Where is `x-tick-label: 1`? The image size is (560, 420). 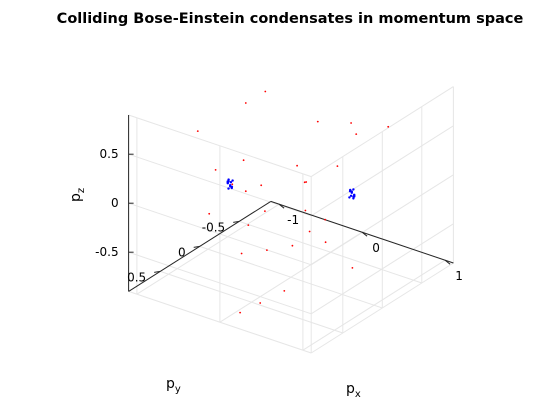
x-tick-label: 1 is located at coordinates (459, 276).